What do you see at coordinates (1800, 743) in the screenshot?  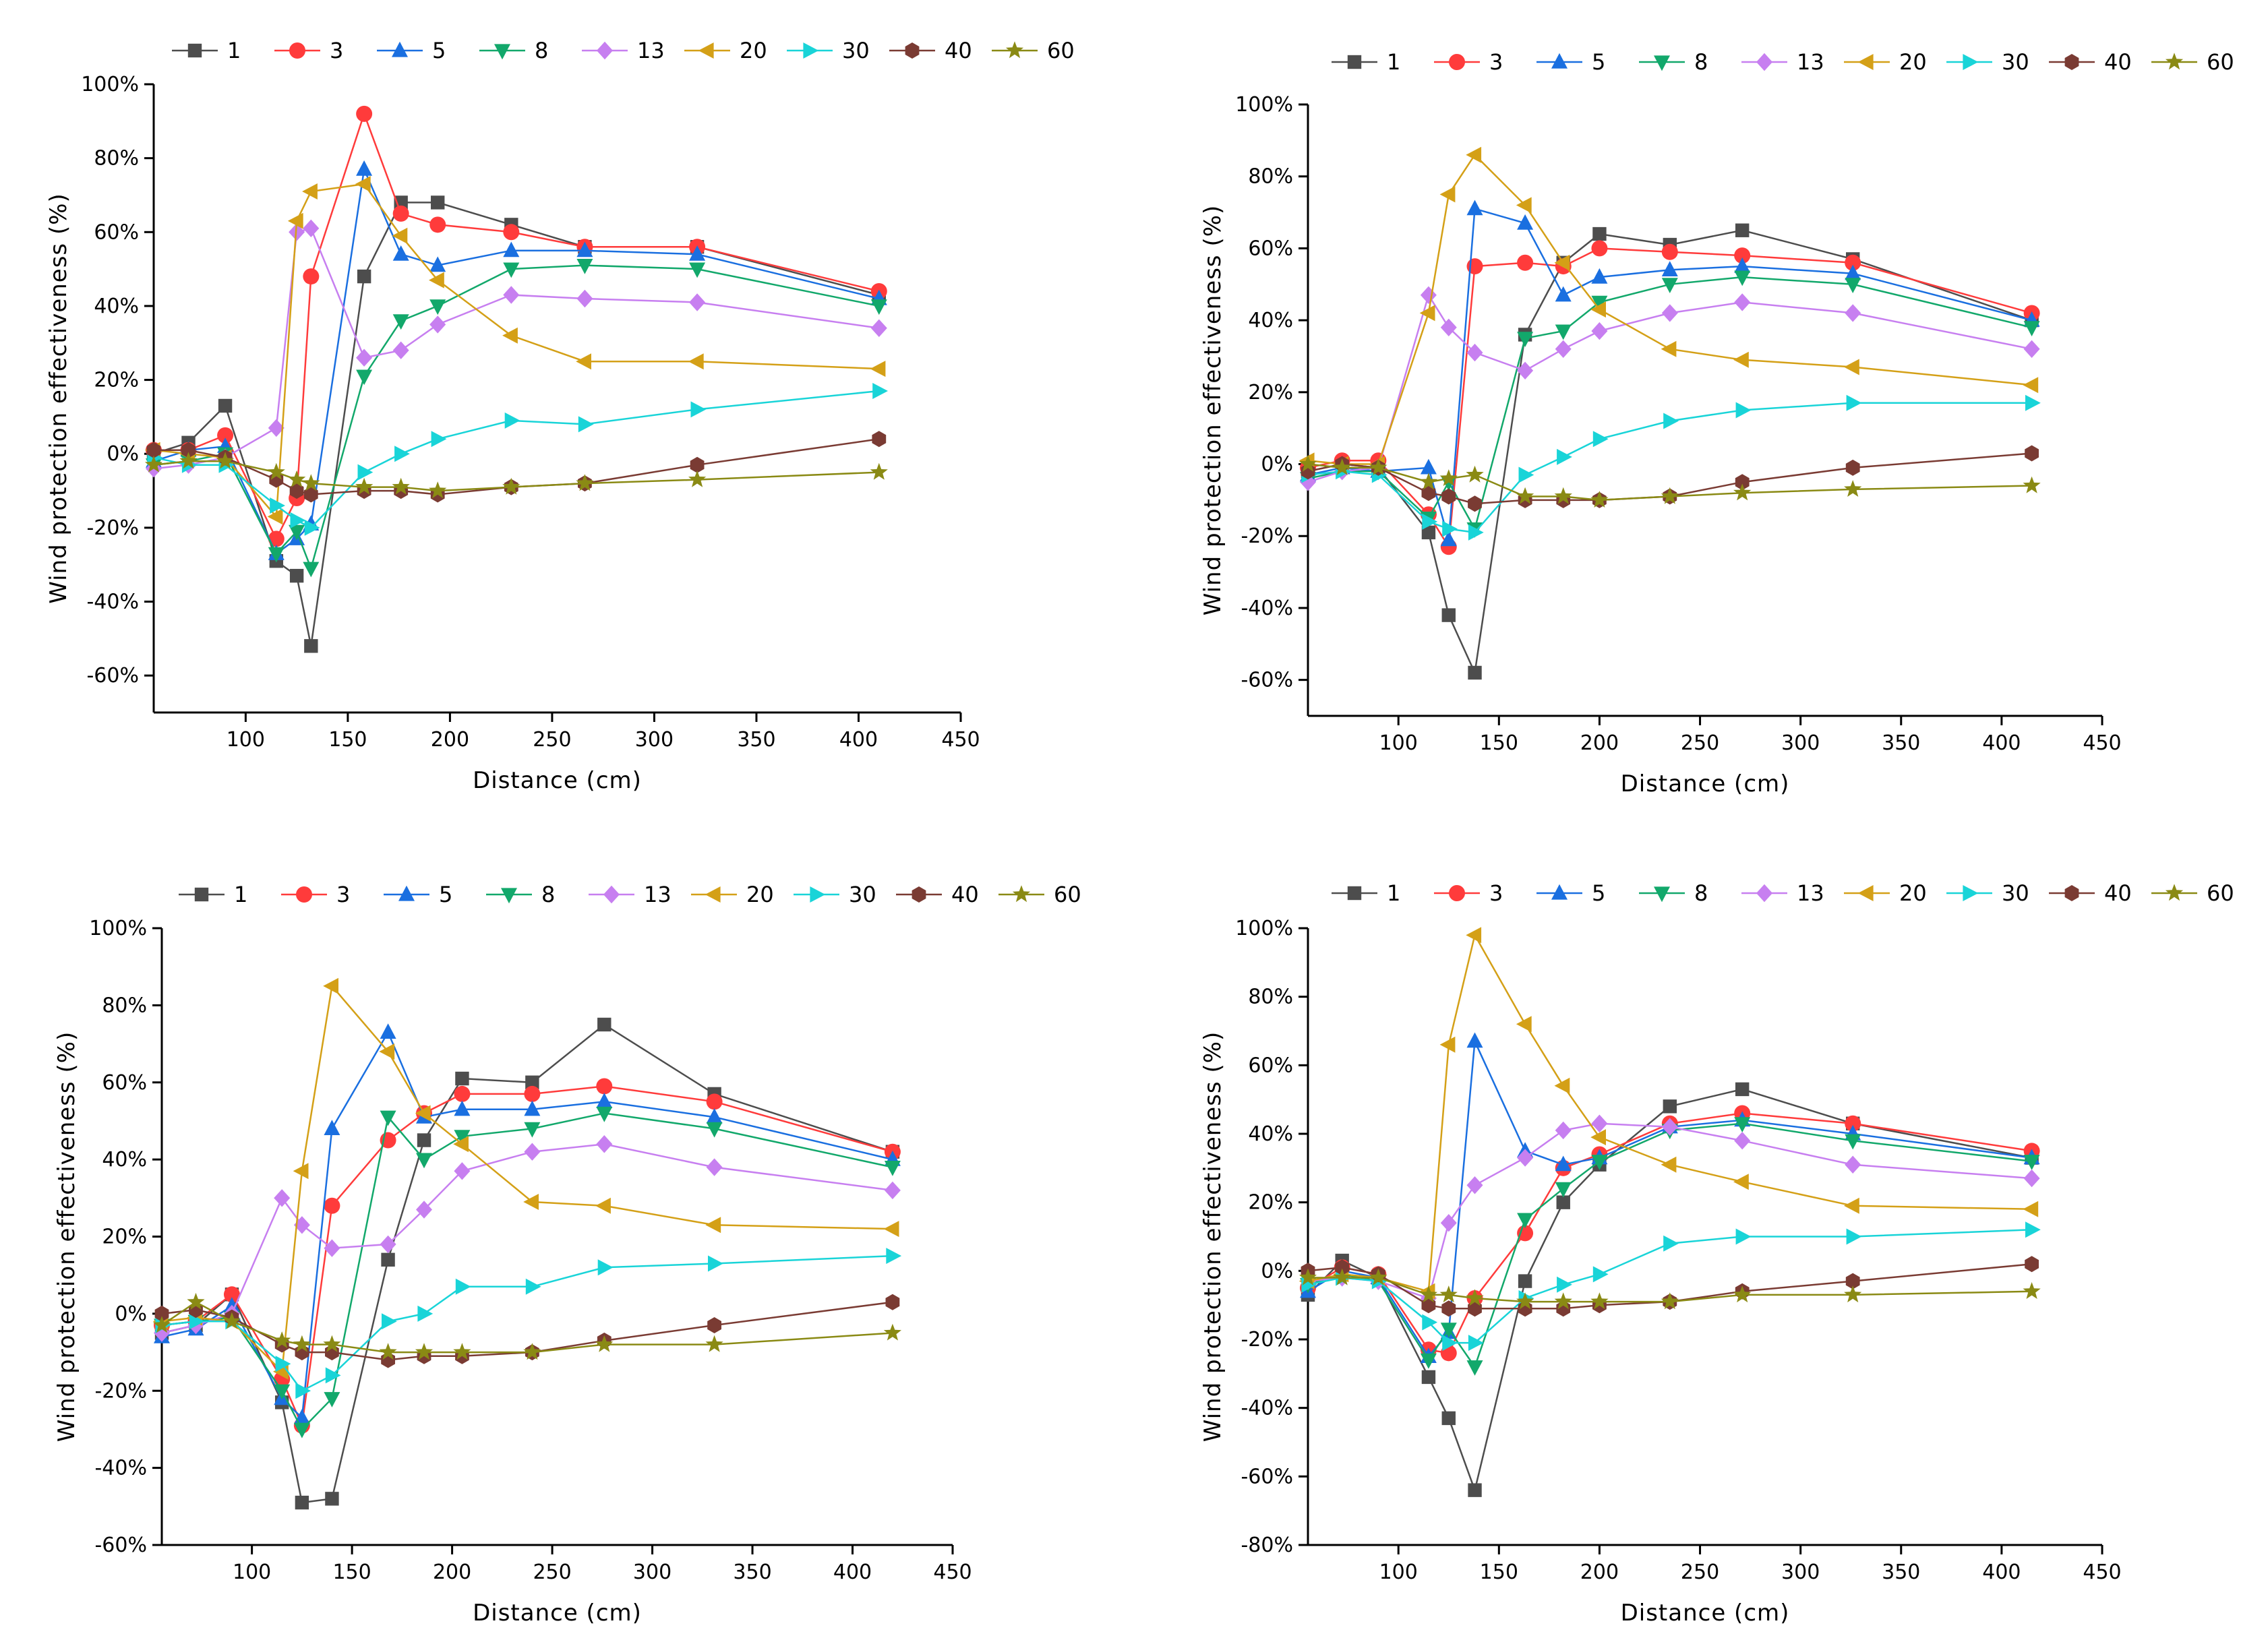 I see `x-tick-label: 300` at bounding box center [1800, 743].